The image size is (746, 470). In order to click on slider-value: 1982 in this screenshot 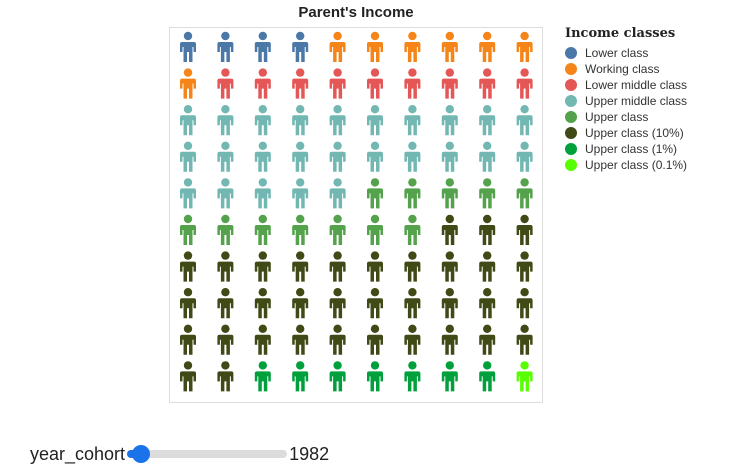, I will do `click(309, 453)`.